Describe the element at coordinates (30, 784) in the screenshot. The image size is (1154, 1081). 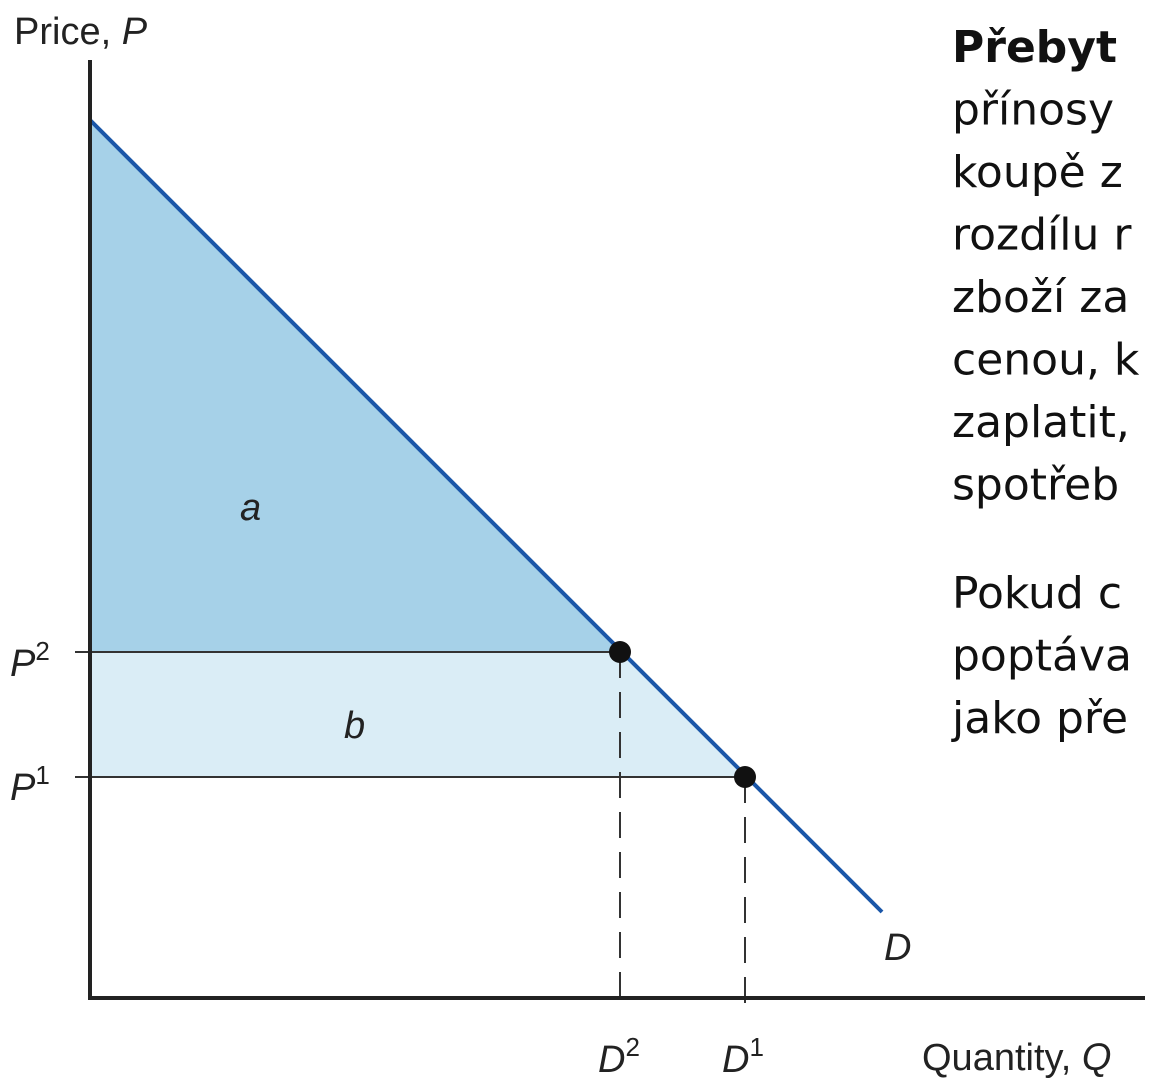
I see `price-label: P1` at that location.